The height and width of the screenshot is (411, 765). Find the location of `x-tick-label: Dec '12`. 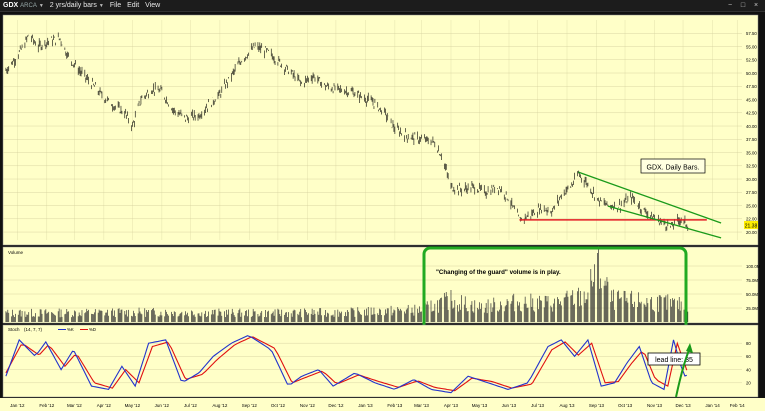

x-tick-label: Dec '12 is located at coordinates (336, 405).